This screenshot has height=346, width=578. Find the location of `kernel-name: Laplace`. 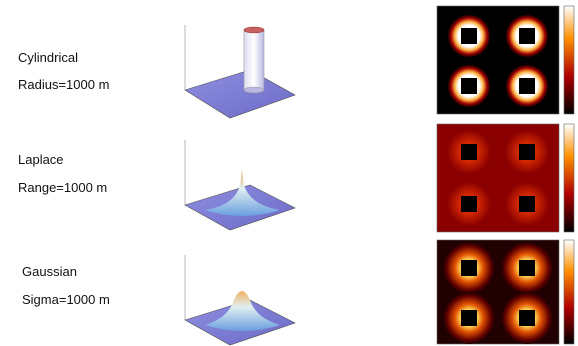

kernel-name: Laplace is located at coordinates (41, 159).